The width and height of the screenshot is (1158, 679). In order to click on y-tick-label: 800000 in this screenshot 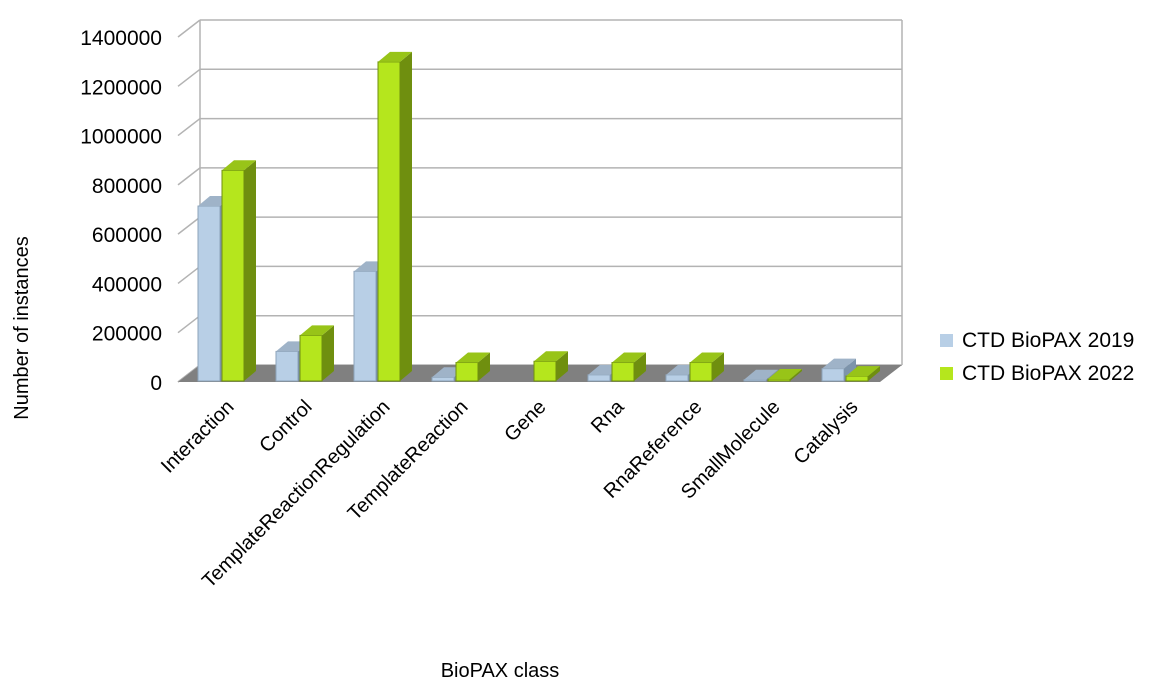, I will do `click(127, 186)`.